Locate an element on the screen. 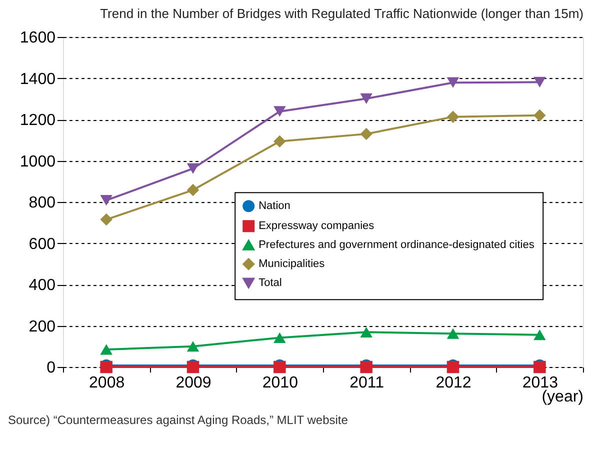  x-tick-label: 2010 is located at coordinates (280, 383).